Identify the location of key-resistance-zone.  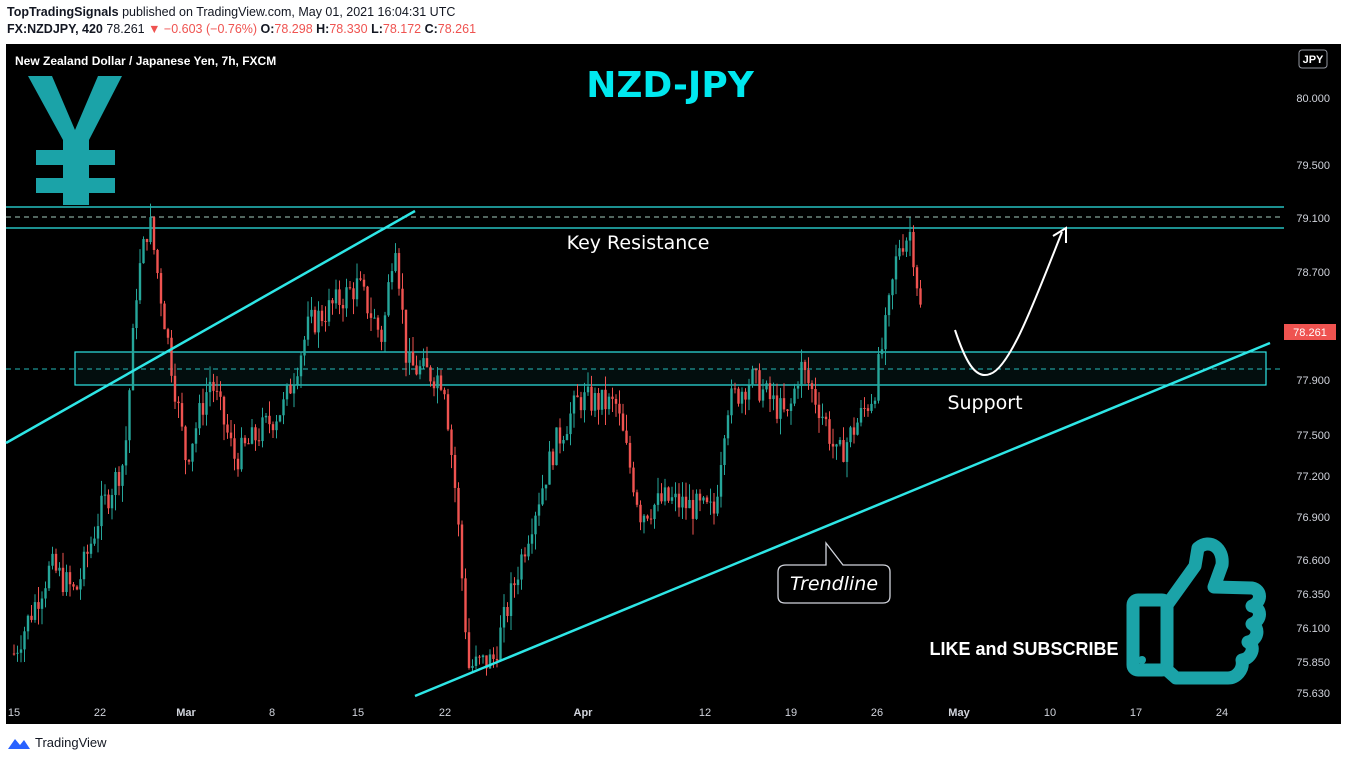
(645, 217).